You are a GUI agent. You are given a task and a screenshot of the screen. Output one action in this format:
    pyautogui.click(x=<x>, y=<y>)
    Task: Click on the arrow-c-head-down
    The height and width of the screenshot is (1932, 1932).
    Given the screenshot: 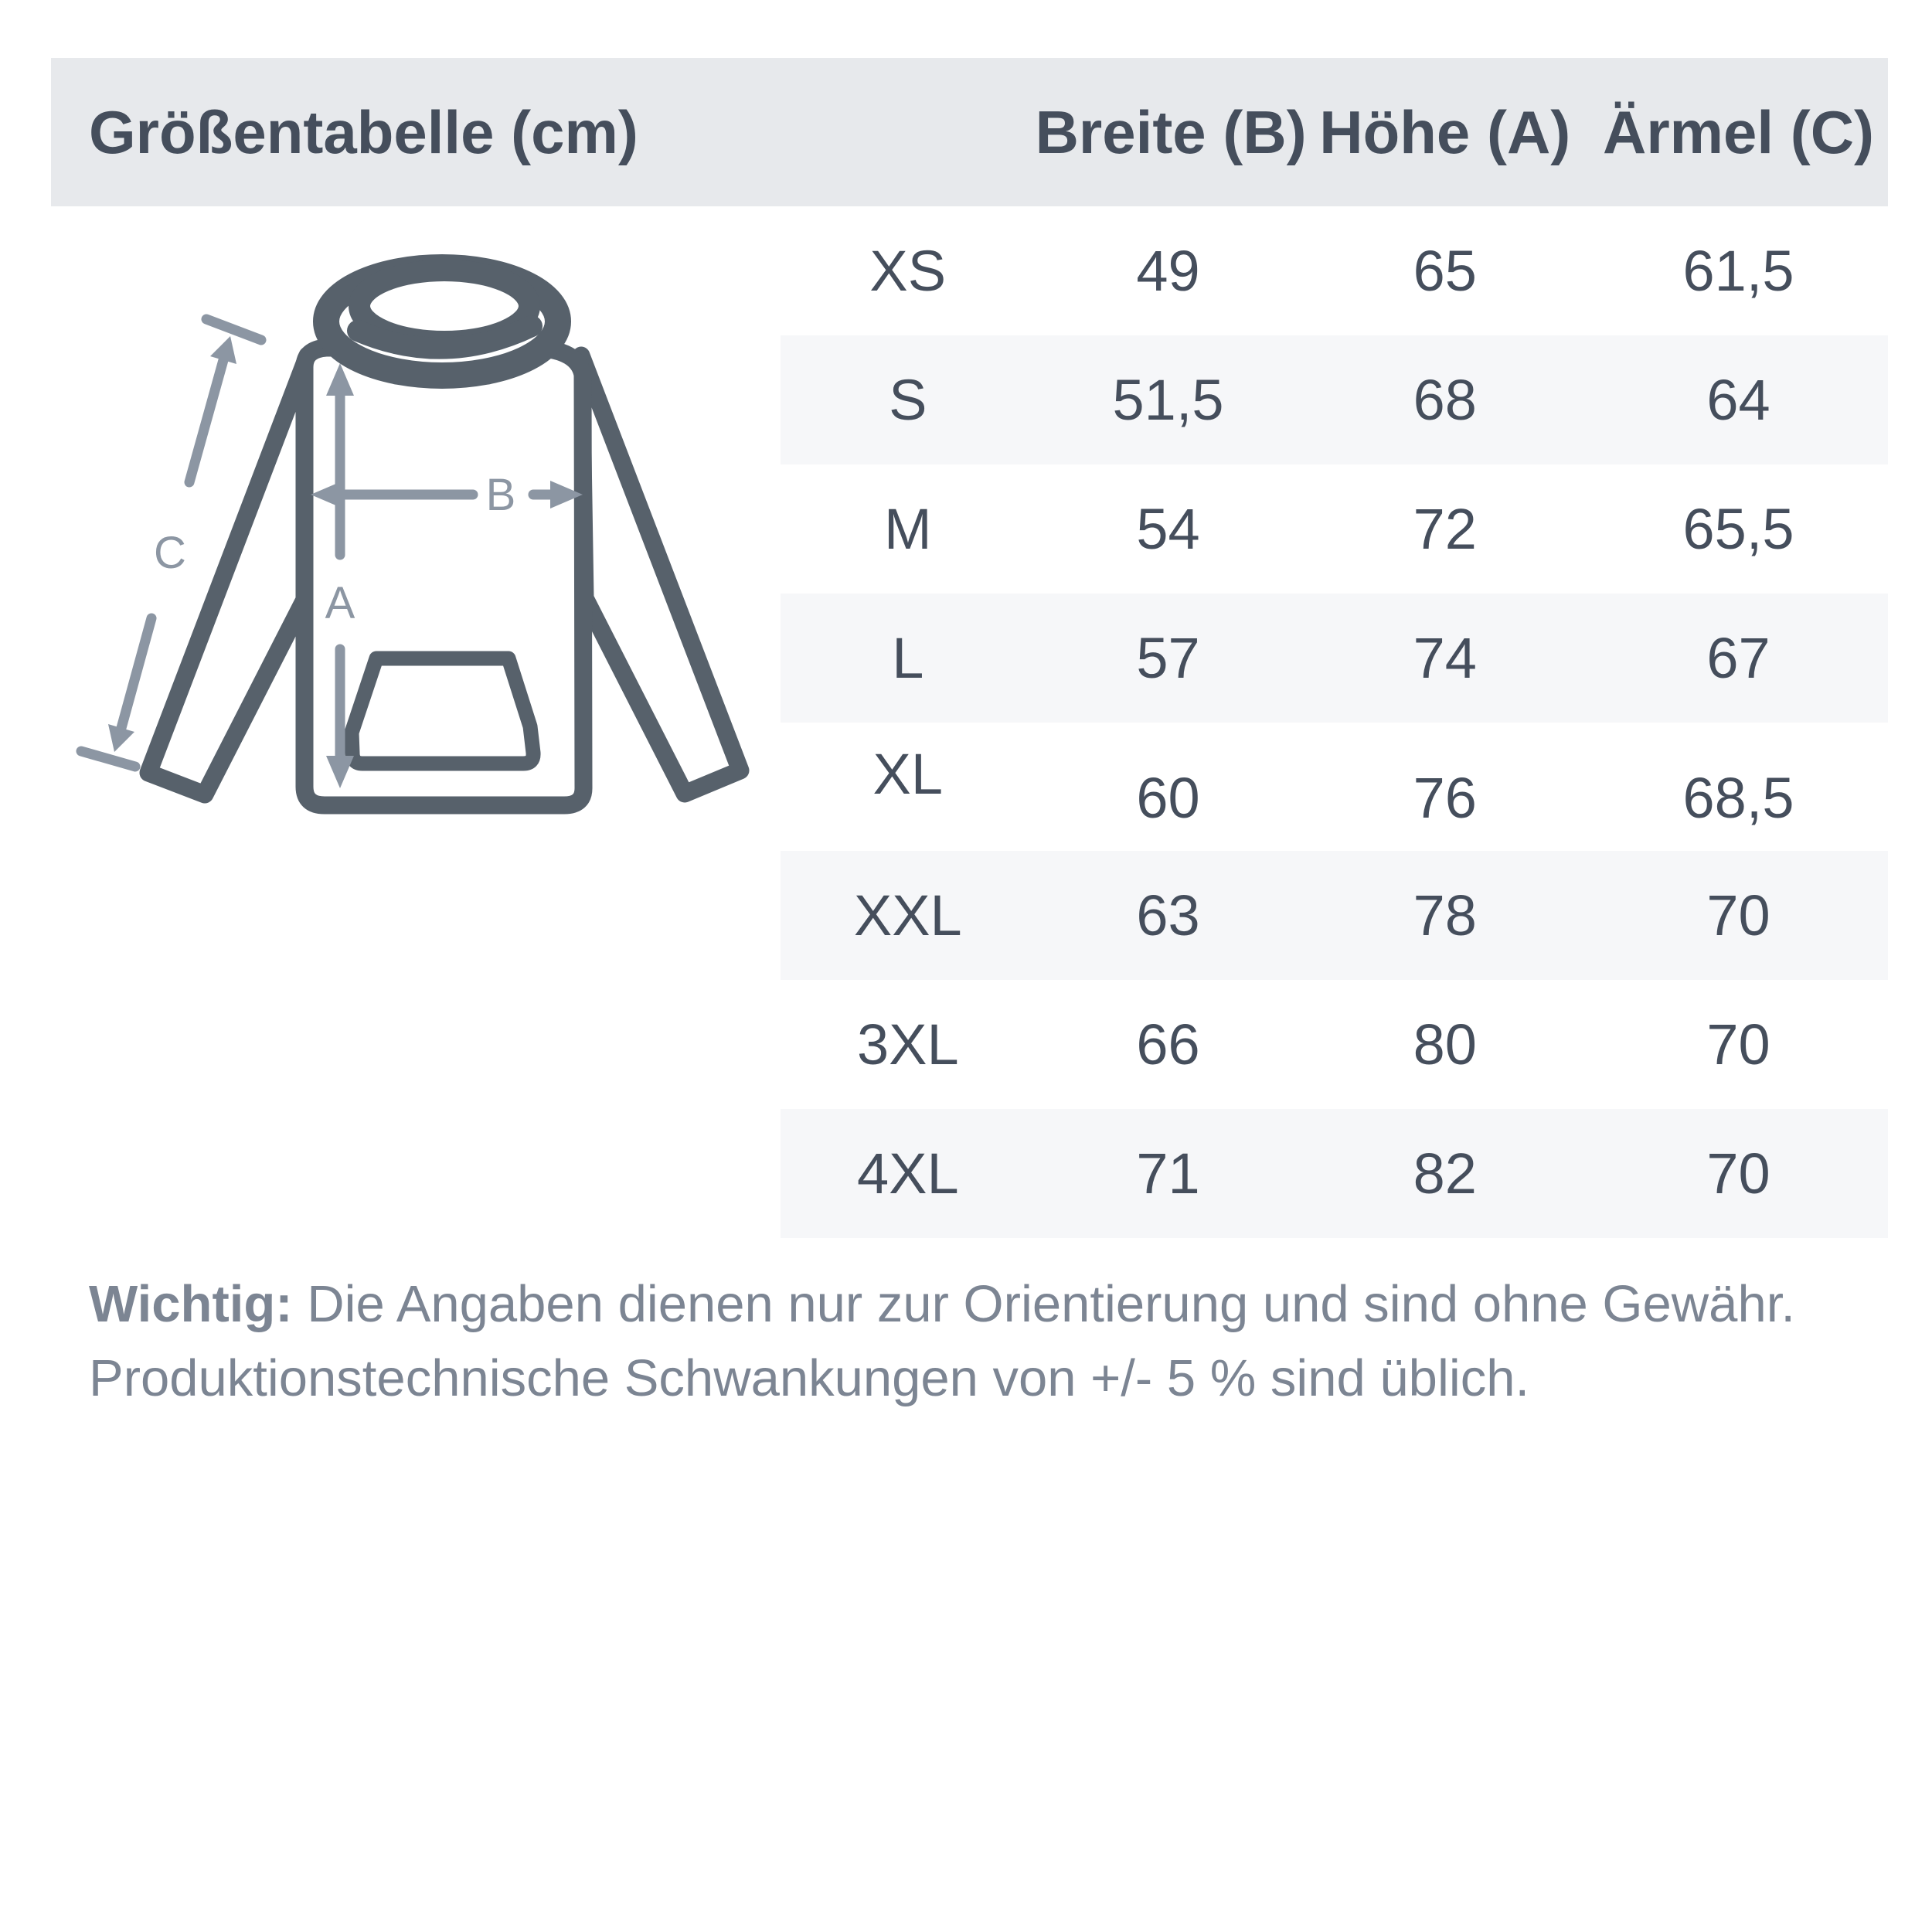 What is the action you would take?
    pyautogui.click(x=121, y=738)
    